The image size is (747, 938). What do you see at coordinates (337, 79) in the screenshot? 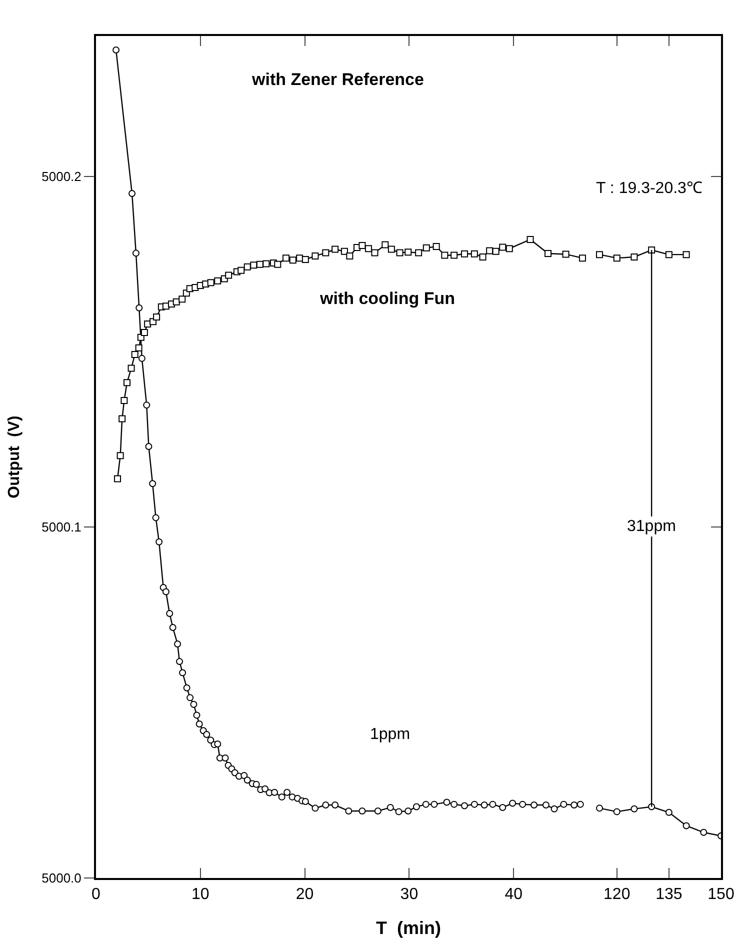
I see `text: with Zener Reference` at bounding box center [337, 79].